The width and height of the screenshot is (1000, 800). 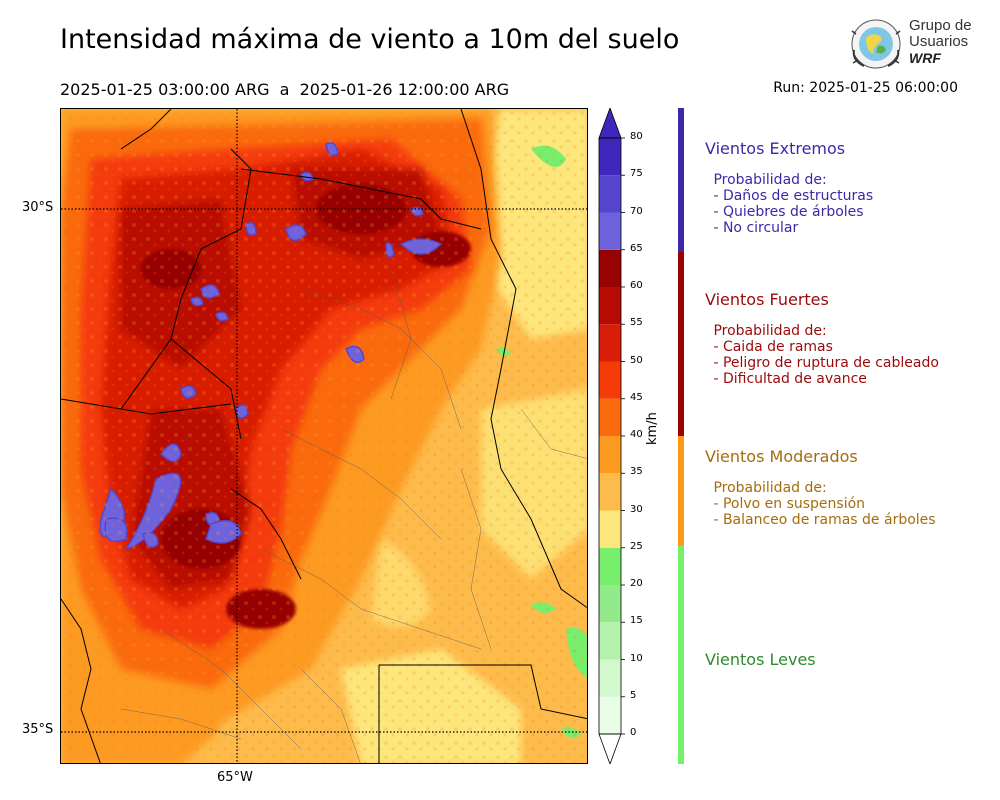 What do you see at coordinates (681, 491) in the screenshot?
I see `band-moderados` at bounding box center [681, 491].